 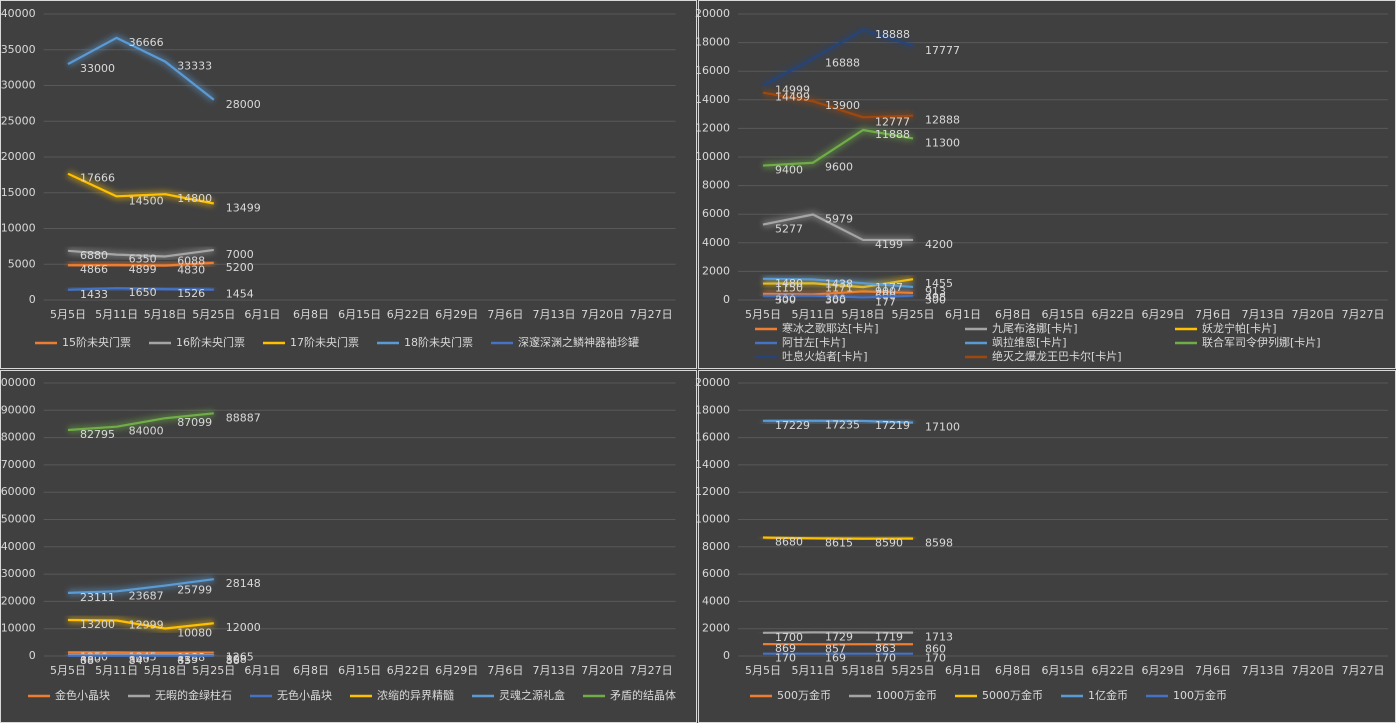 What do you see at coordinates (97, 597) in the screenshot?
I see `data-label: 23111` at bounding box center [97, 597].